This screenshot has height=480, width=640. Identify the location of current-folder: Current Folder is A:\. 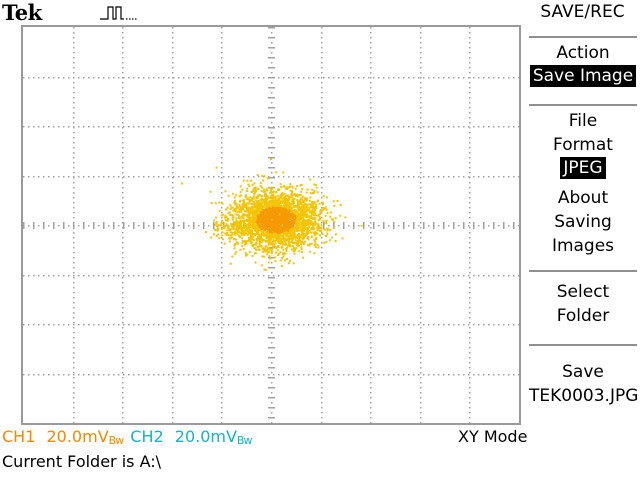
(82, 461).